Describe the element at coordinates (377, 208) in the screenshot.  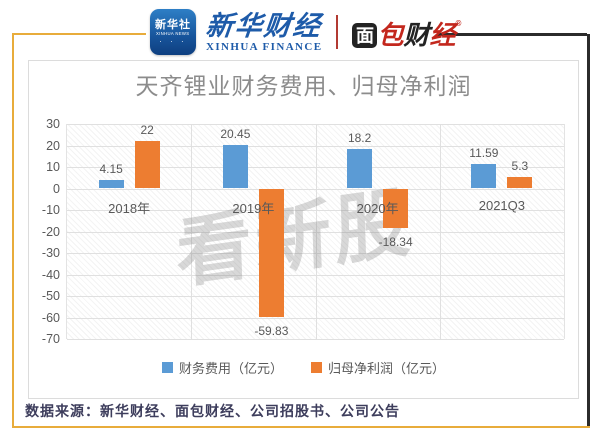
I see `category-label: 2020年` at that location.